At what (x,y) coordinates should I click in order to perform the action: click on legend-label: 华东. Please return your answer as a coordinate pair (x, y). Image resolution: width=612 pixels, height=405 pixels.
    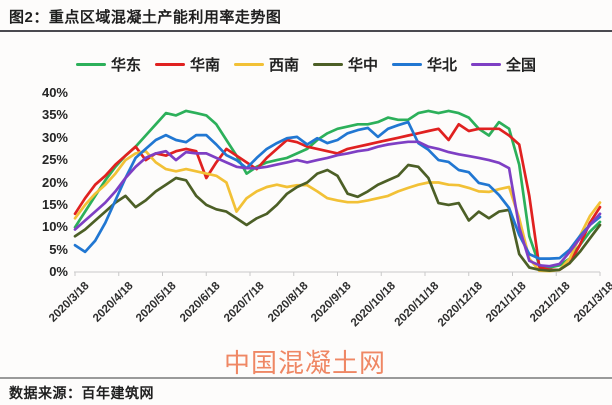
    Looking at the image, I should click on (125, 65).